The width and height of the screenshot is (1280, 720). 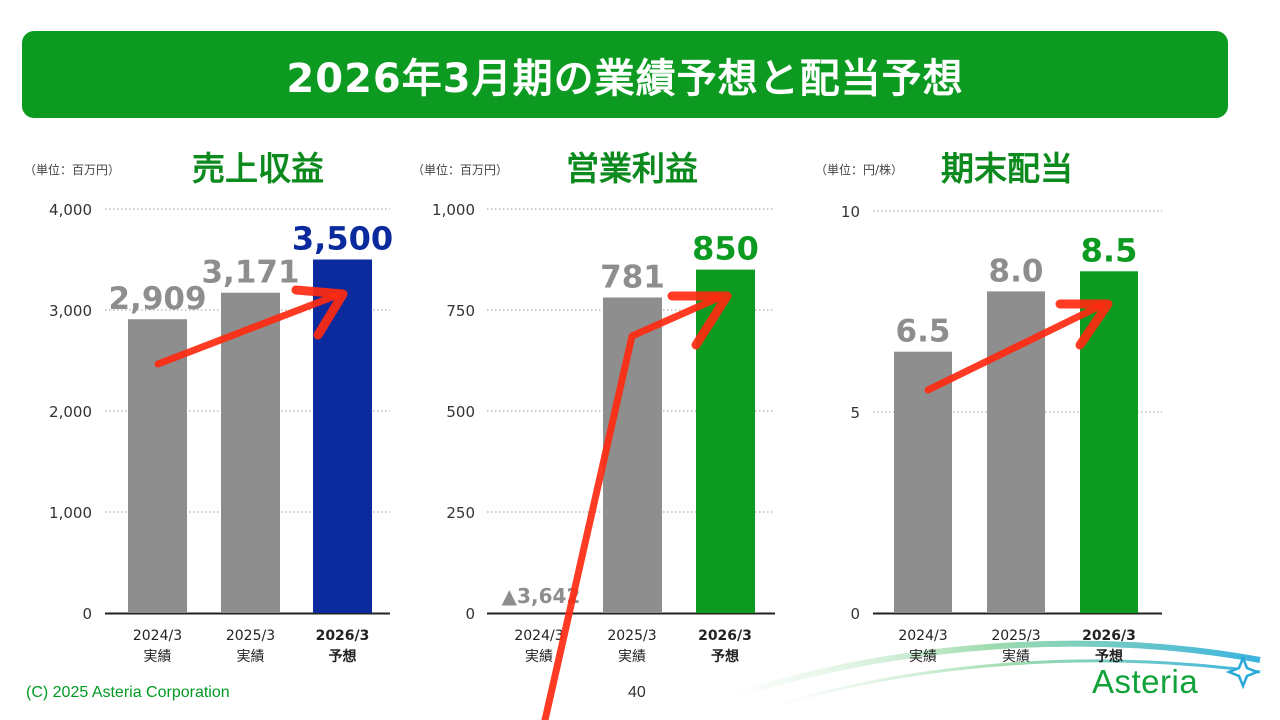 What do you see at coordinates (1109, 250) in the screenshot?
I see `data-label: 8.5` at bounding box center [1109, 250].